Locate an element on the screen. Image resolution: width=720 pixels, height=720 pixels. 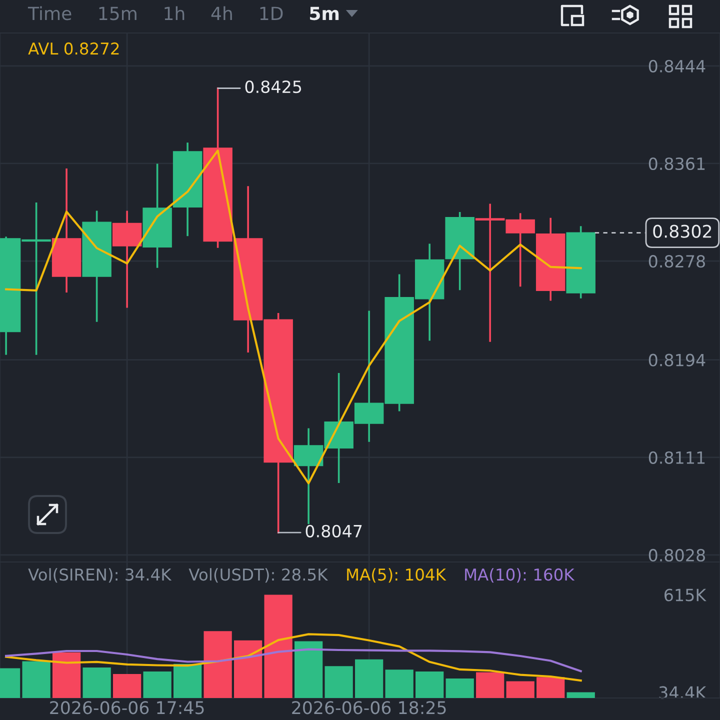
text: 4h is located at coordinates (221, 13).